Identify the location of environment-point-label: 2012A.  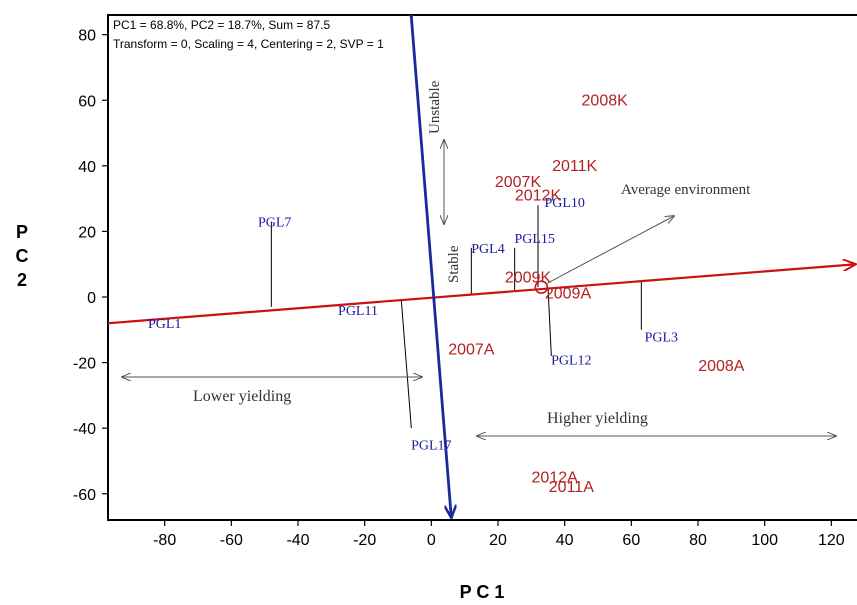
(555, 477).